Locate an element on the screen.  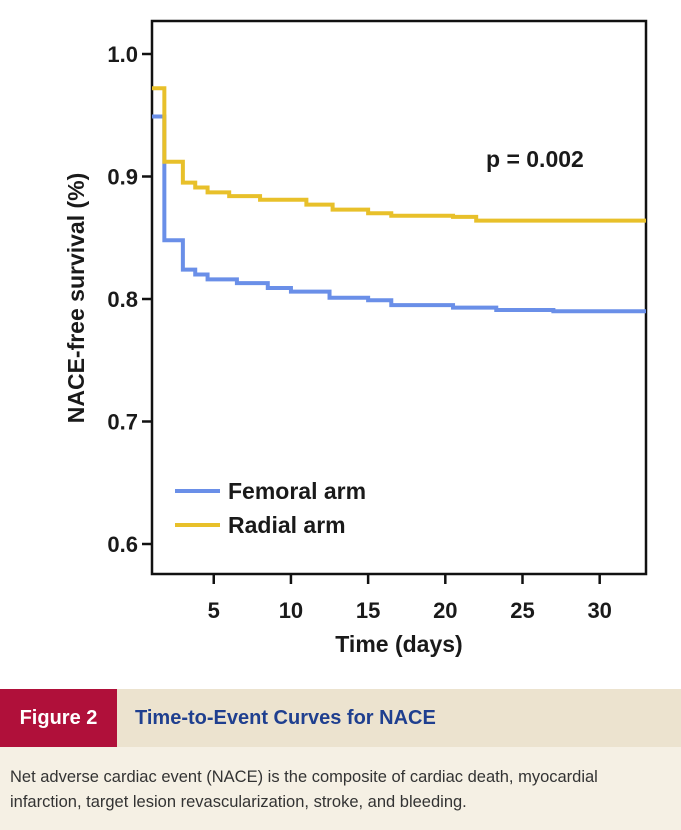
y-tick-label: 0.7 is located at coordinates (122, 422).